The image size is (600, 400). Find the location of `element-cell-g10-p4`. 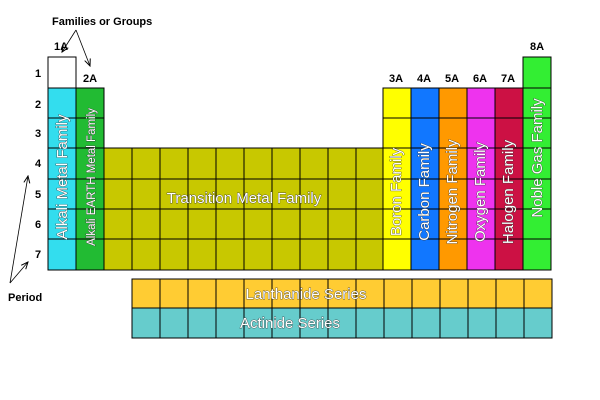

element-cell-g10-p4 is located at coordinates (314, 163).